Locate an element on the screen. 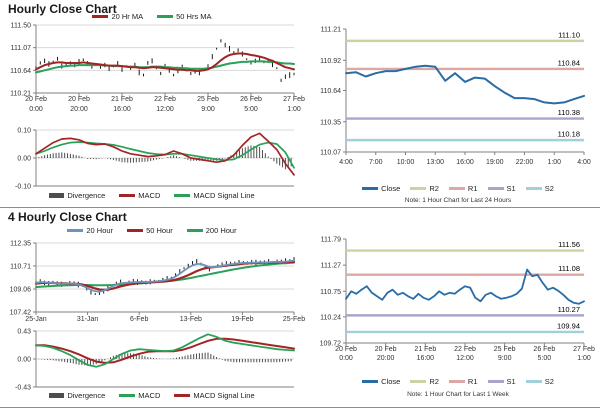 This screenshot has width=600, height=413. hourly-macd-legend: Divergence MACD MACD Signal Line is located at coordinates (152, 195).